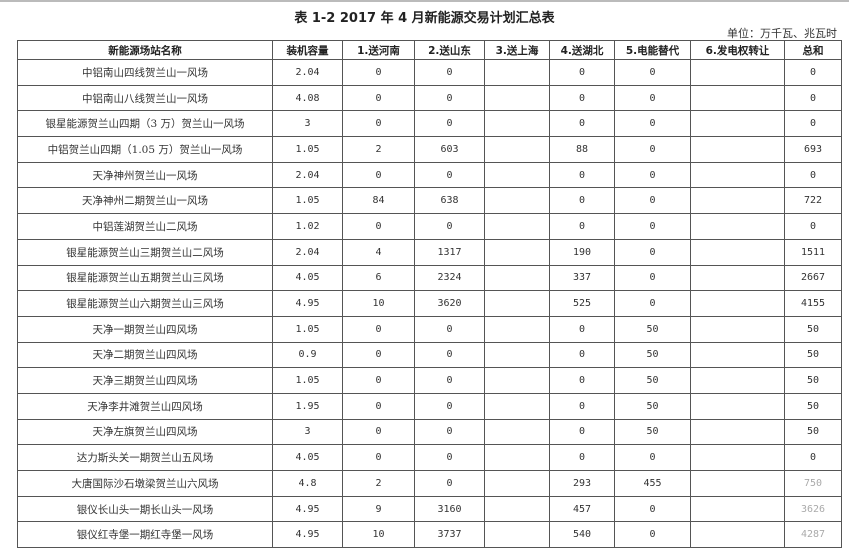 This screenshot has width=849, height=555. I want to click on cell-station-name: 天净神州二期贺兰山一风场, so click(145, 201).